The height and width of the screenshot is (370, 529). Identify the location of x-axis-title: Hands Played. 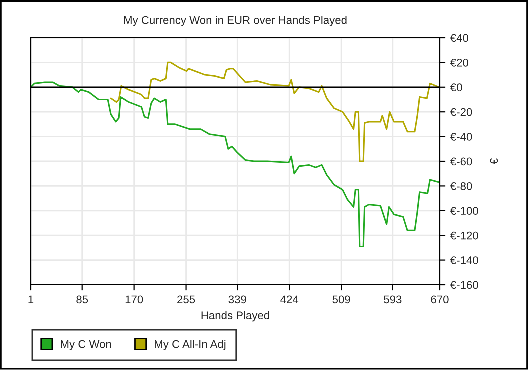
(236, 316).